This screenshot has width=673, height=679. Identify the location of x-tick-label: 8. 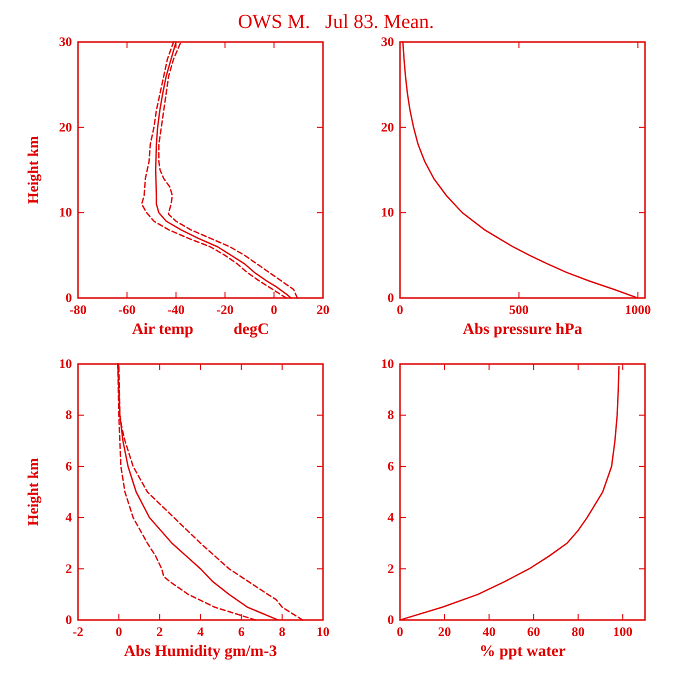
(282, 631).